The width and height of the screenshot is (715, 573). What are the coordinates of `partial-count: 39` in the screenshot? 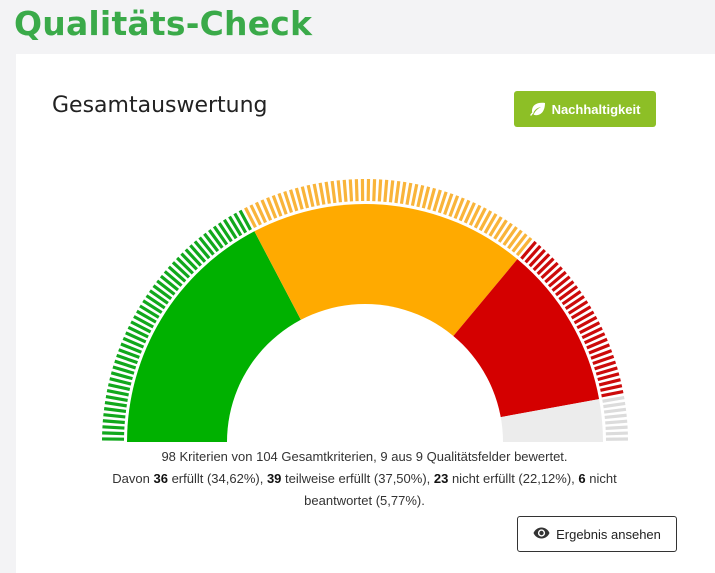 It's located at (274, 478).